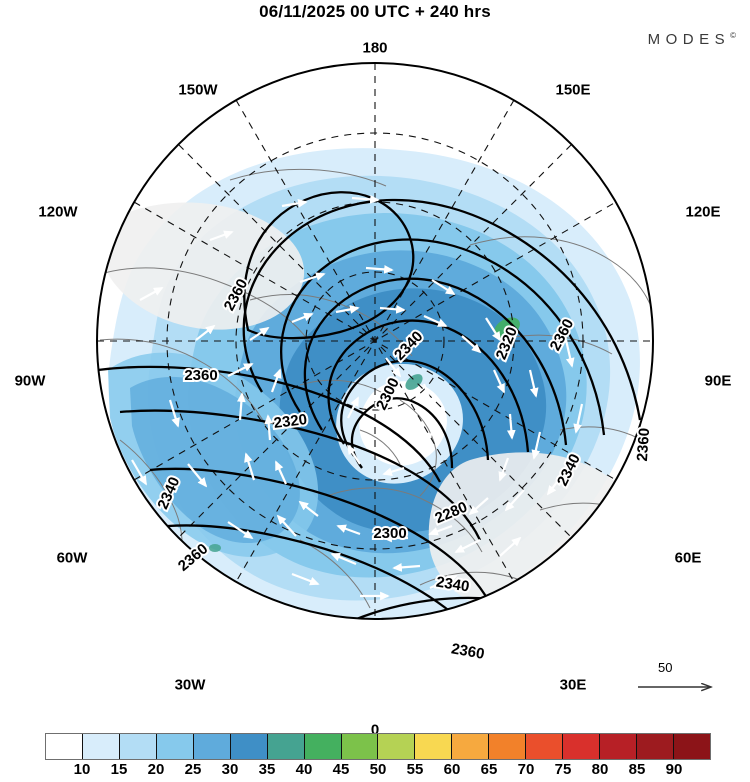 This screenshot has width=750, height=782. I want to click on brand-text: MODES, so click(689, 39).